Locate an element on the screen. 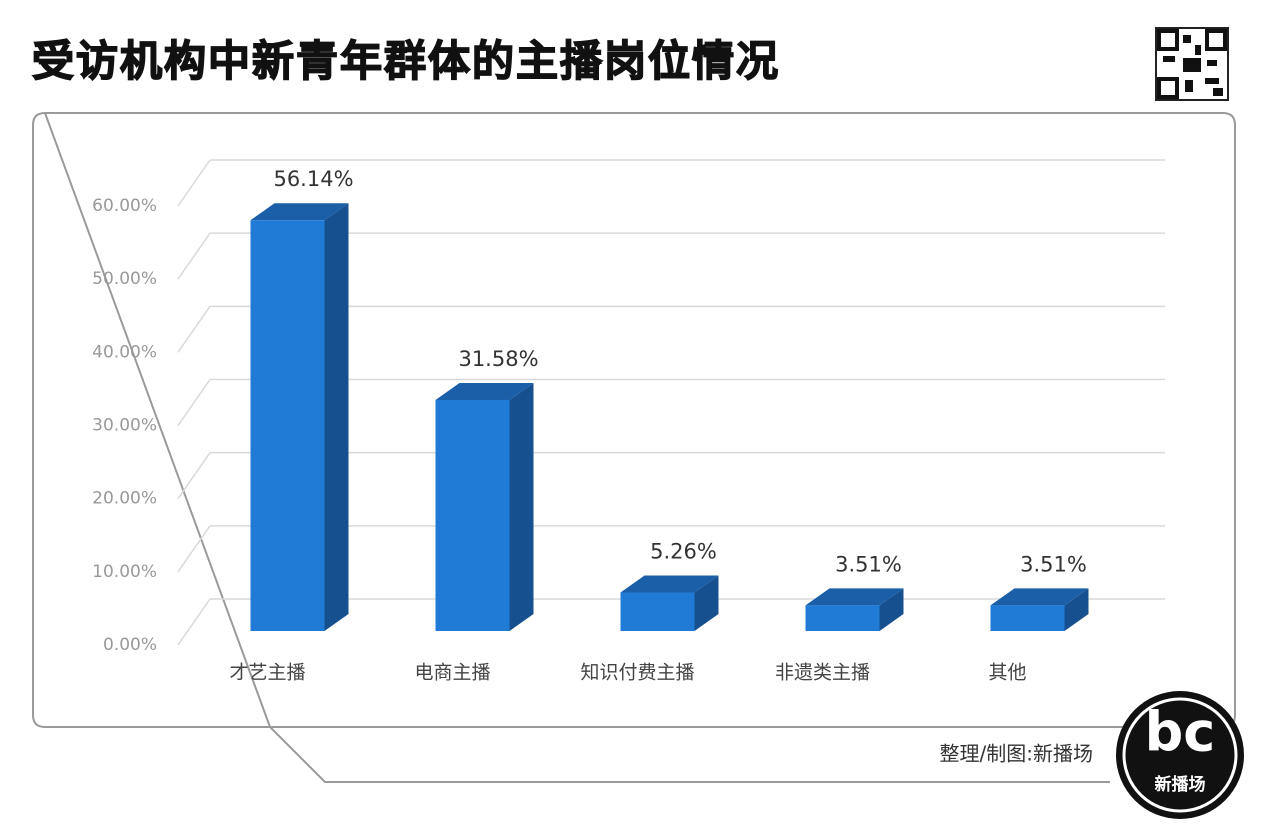  value-label: 31.58% is located at coordinates (498, 359).